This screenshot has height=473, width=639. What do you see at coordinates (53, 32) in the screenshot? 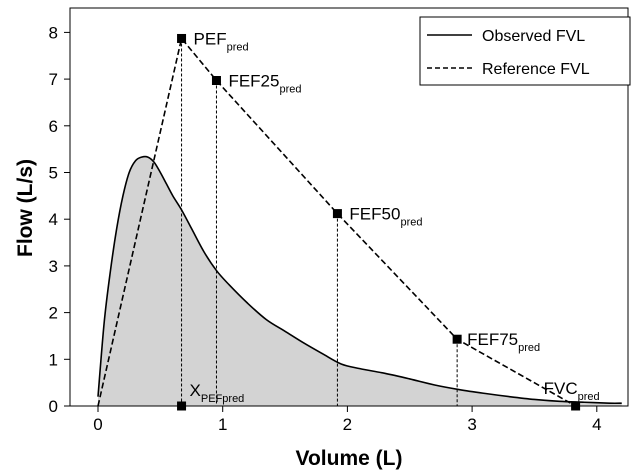
I see `y-tick-label-8: 8` at bounding box center [53, 32].